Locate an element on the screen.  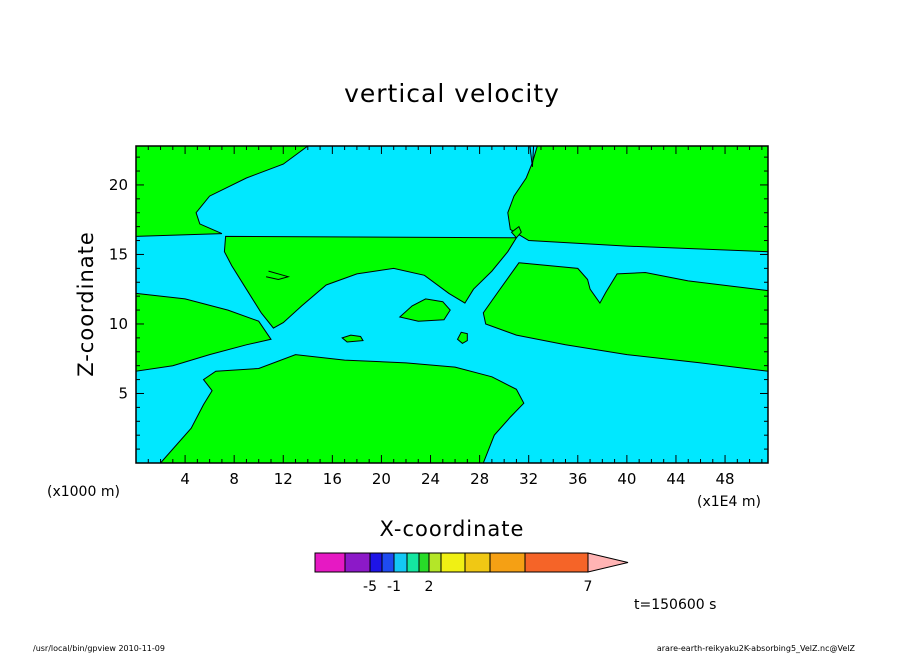
x-tick-label-16: 16 is located at coordinates (332, 479).